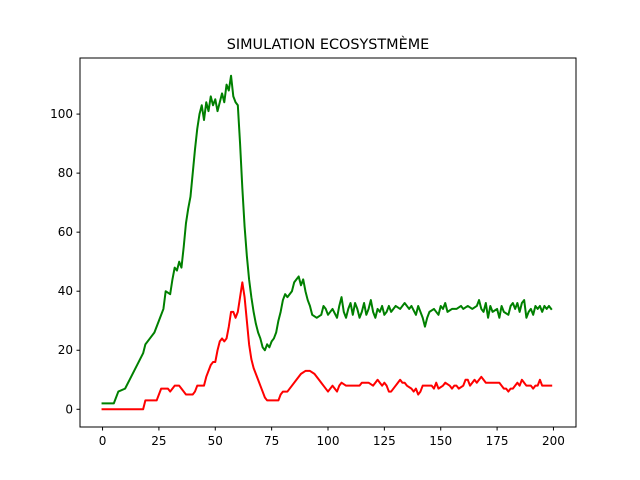 The height and width of the screenshot is (480, 640). What do you see at coordinates (65, 350) in the screenshot?
I see `y-tick-label: 20` at bounding box center [65, 350].